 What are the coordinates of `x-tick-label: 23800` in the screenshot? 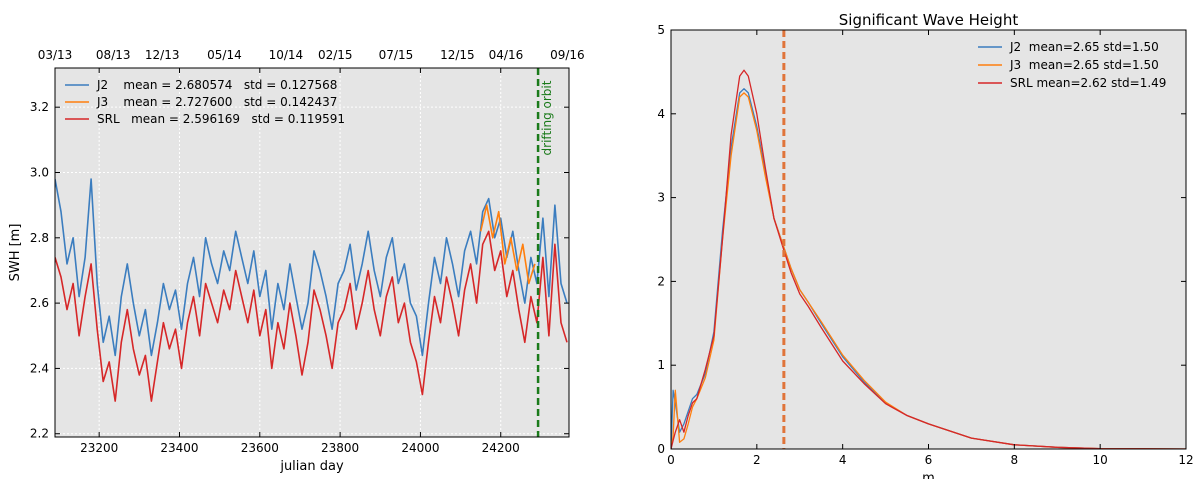 It's located at (340, 448).